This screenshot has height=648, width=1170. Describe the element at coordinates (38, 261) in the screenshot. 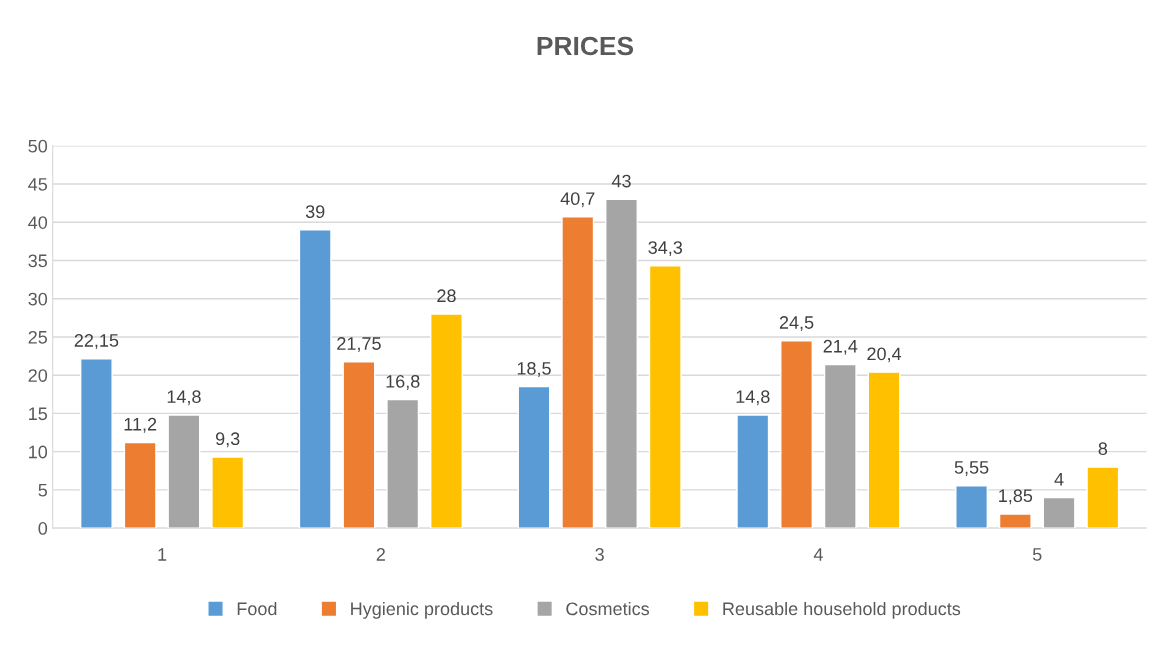

I see `y-tick-label: 35` at that location.